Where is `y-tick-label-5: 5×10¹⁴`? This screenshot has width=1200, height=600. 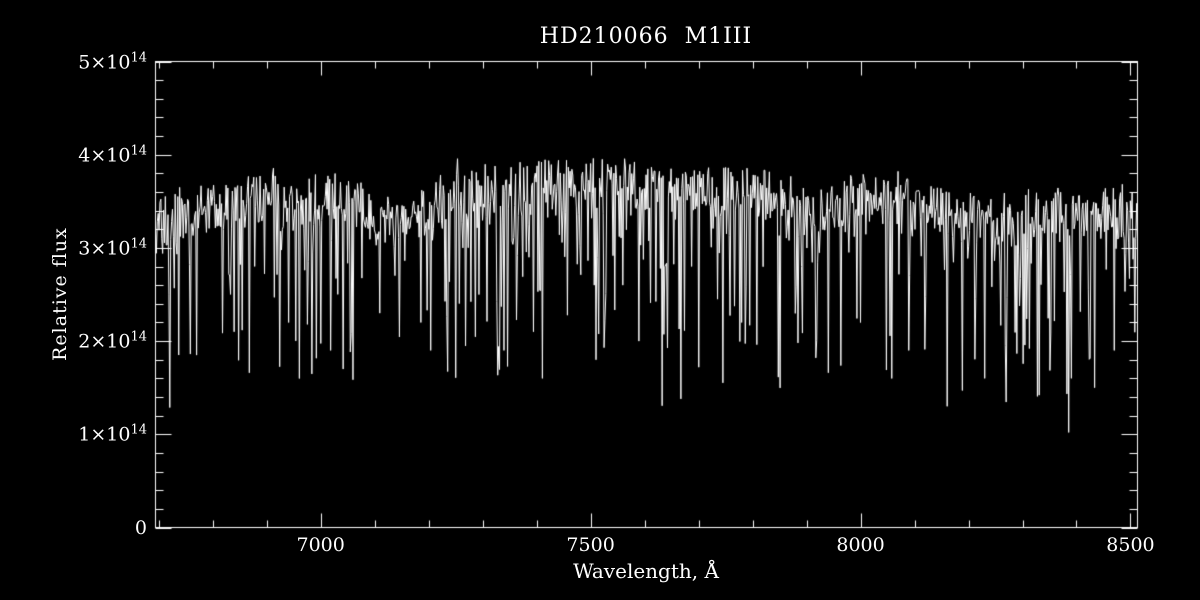 y-tick-label-5: 5×10¹⁴ is located at coordinates (112, 61).